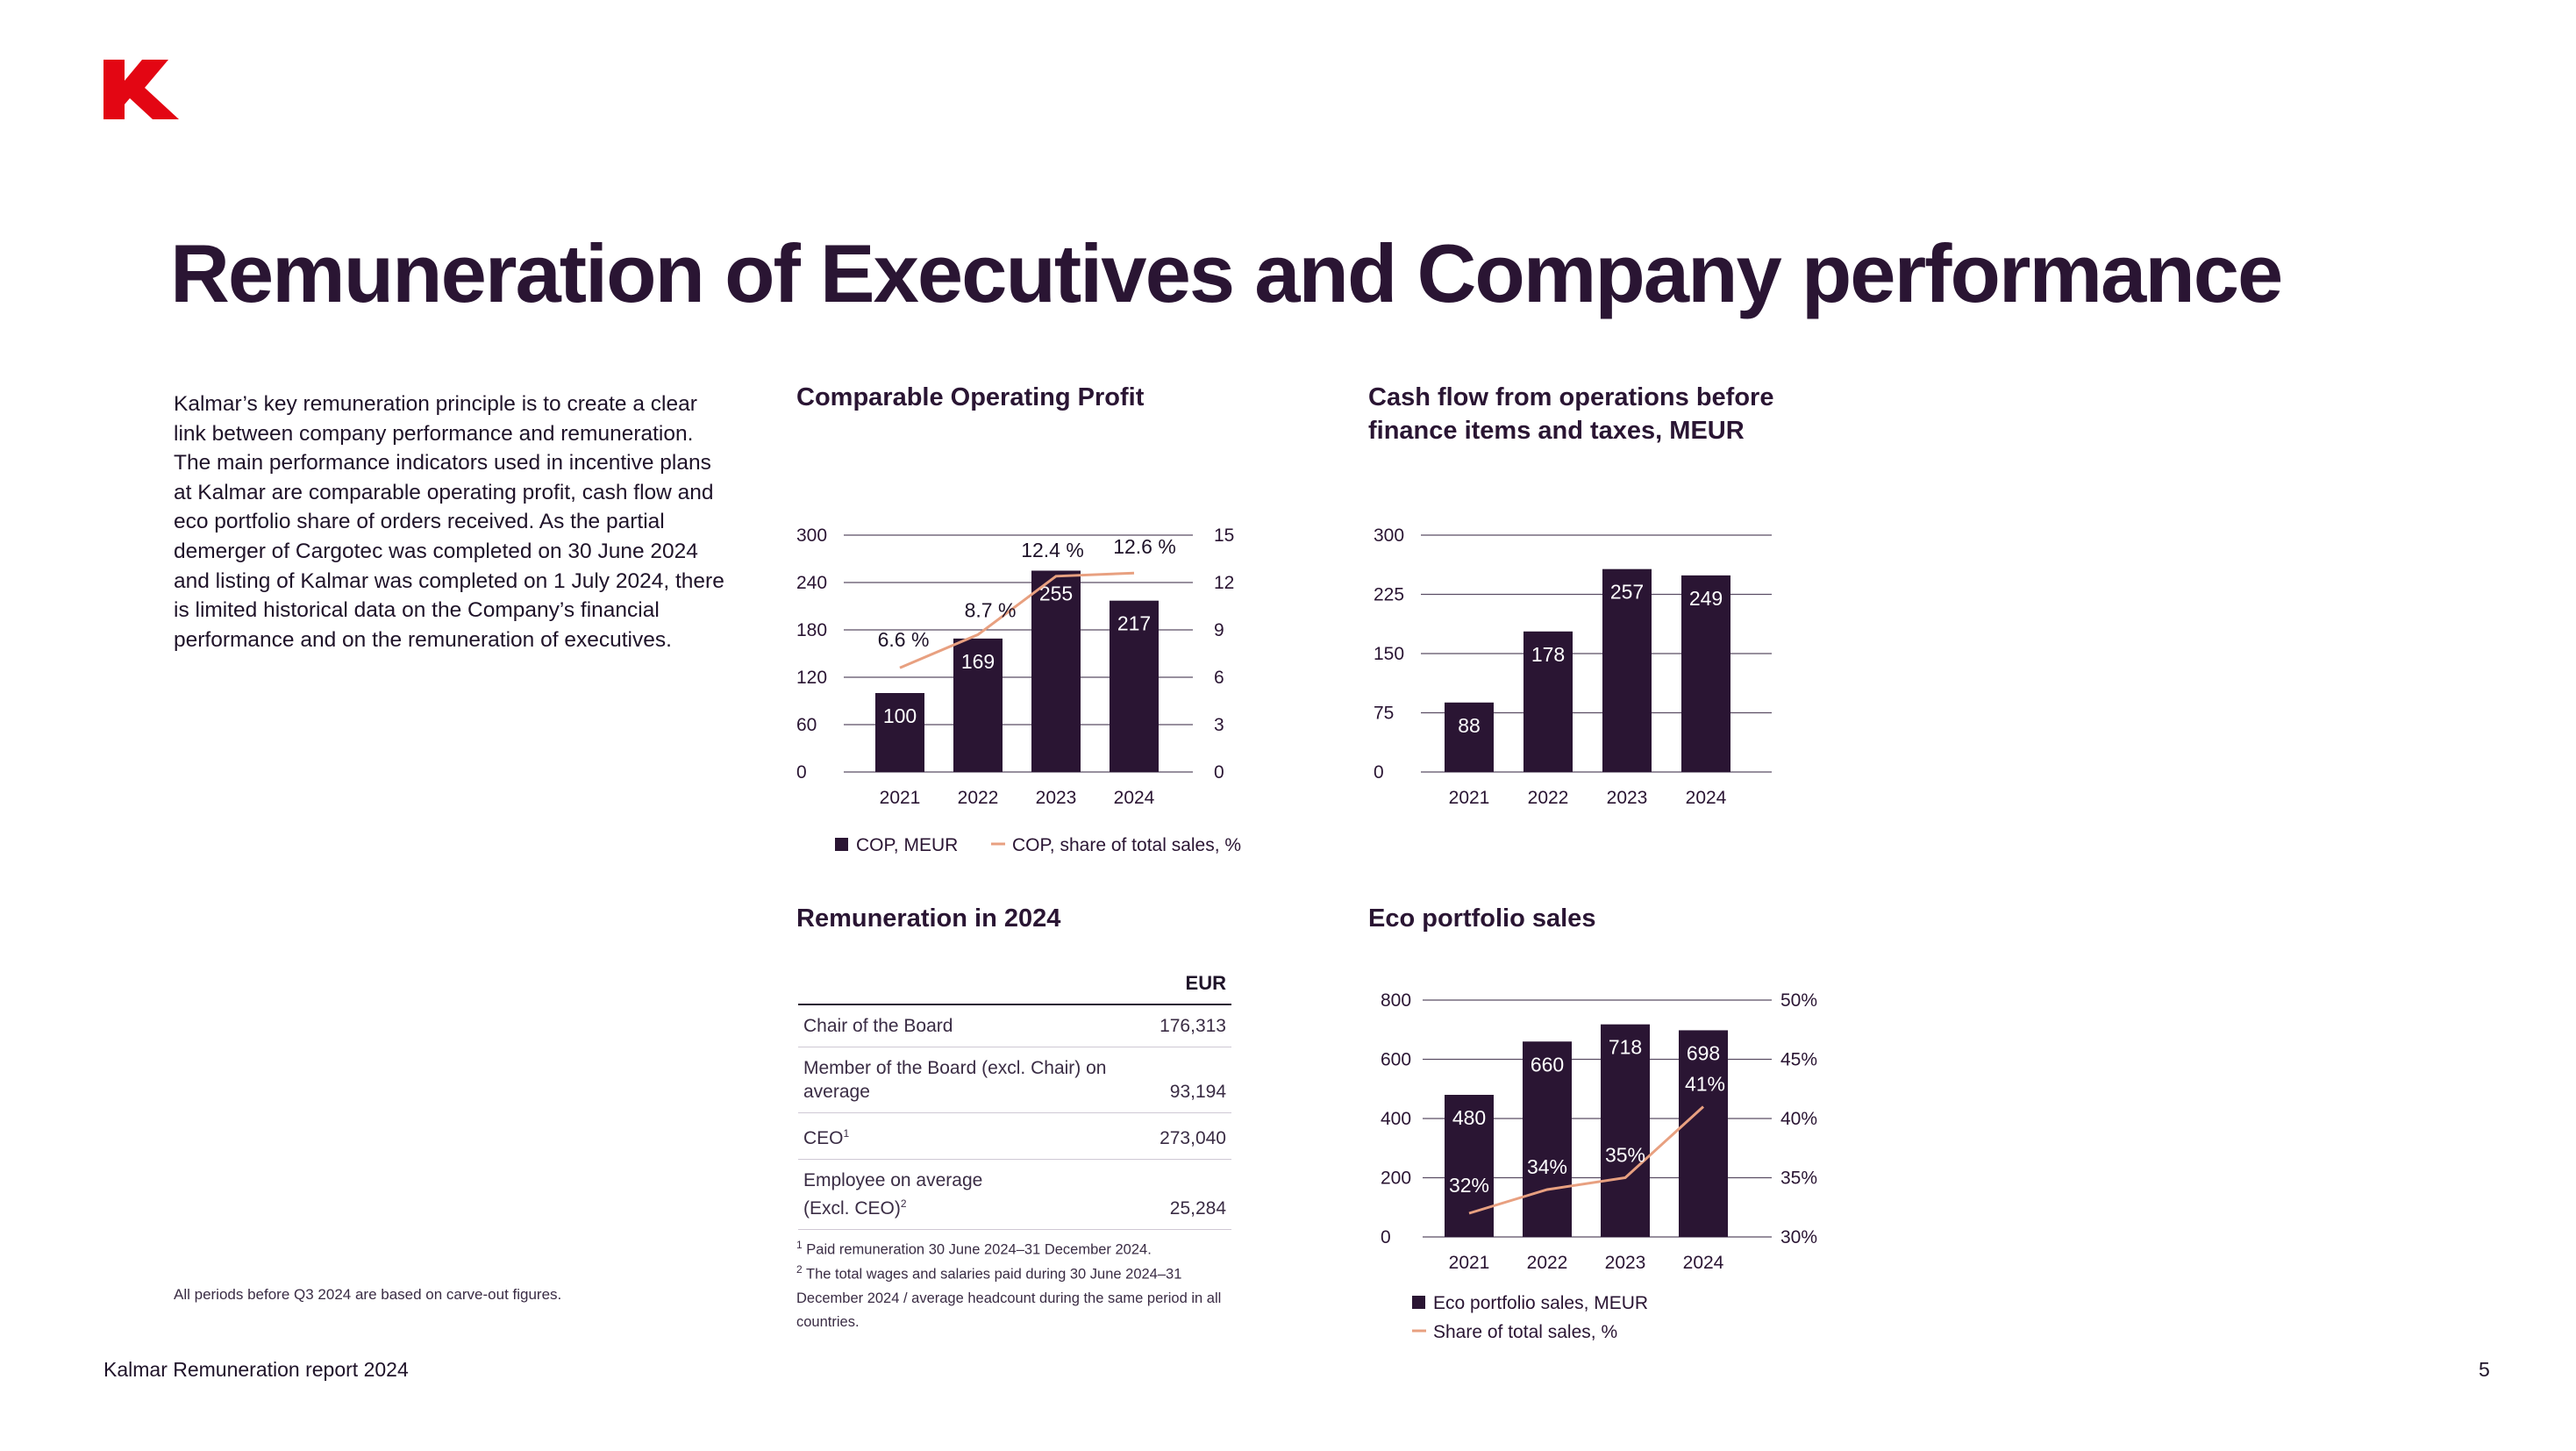  Describe the element at coordinates (812, 630) in the screenshot. I see `y-tick-label: 180` at that location.